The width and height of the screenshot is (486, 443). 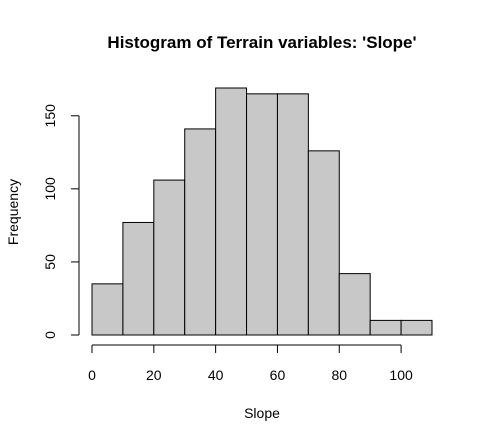 What do you see at coordinates (339, 375) in the screenshot?
I see `x-tick-label: 80` at bounding box center [339, 375].